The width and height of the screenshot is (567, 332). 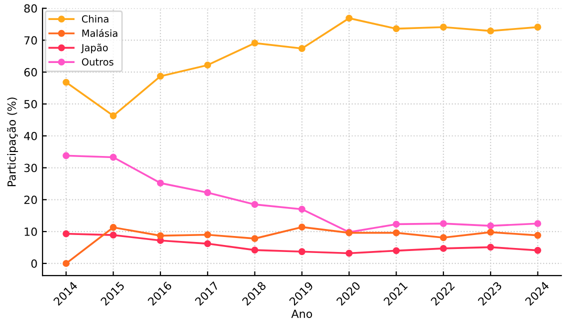 I want to click on y-tick-label: 80, so click(x=30, y=8).